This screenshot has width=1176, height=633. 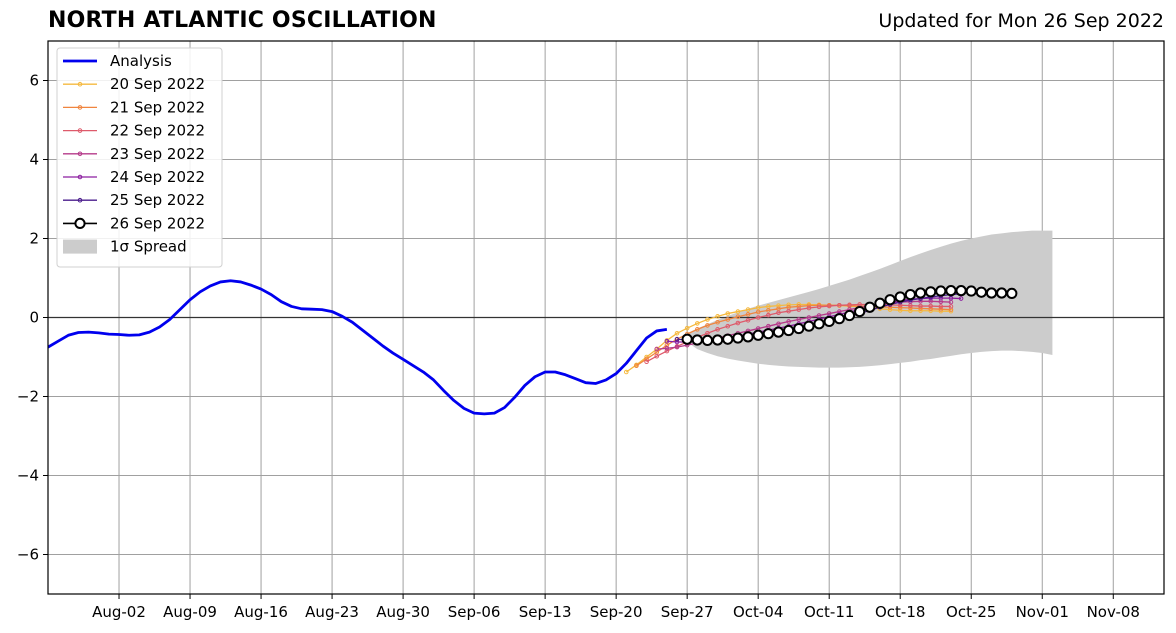 I want to click on x-tick-label: Sep-20, so click(x=616, y=612).